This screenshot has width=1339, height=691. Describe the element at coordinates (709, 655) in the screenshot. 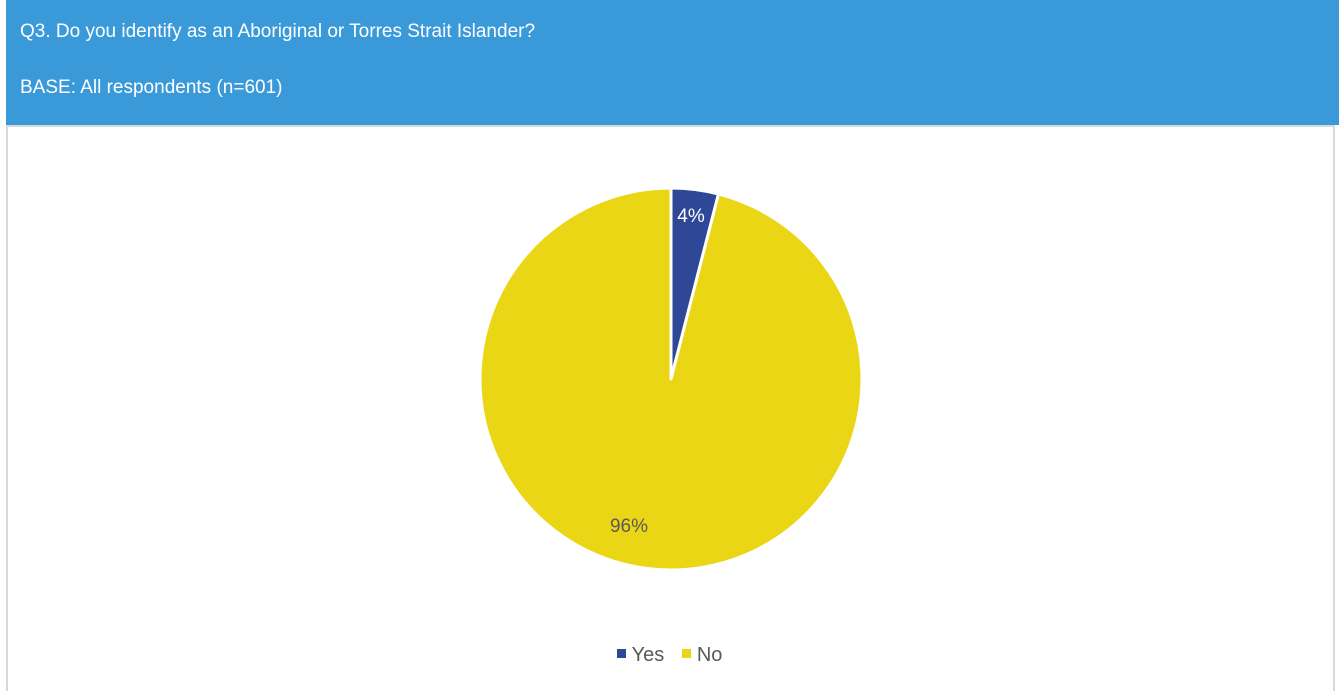

I see `legend-label-no: No` at that location.